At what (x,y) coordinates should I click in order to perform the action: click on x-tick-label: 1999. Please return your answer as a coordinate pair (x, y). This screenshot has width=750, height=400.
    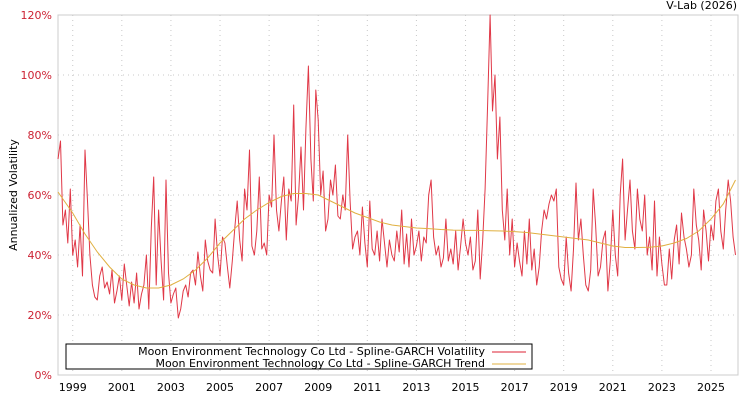
    Looking at the image, I should click on (73, 387).